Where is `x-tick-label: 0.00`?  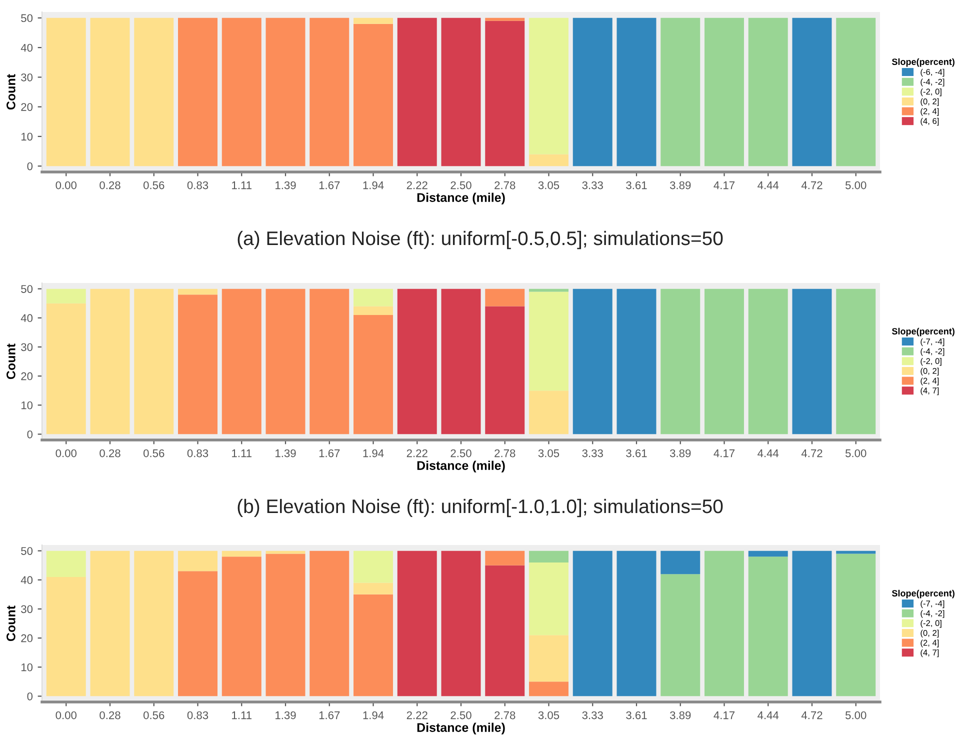
x-tick-label: 0.00 is located at coordinates (66, 453).